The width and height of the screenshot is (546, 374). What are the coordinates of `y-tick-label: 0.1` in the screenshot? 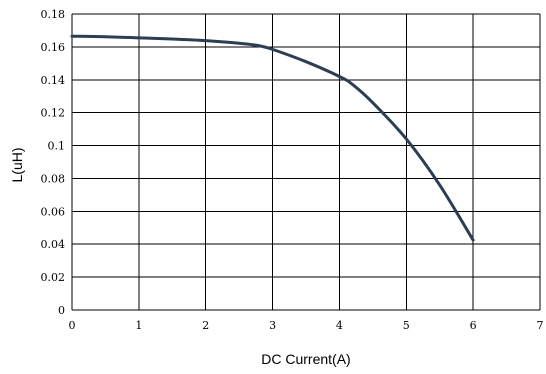 It's located at (57, 146).